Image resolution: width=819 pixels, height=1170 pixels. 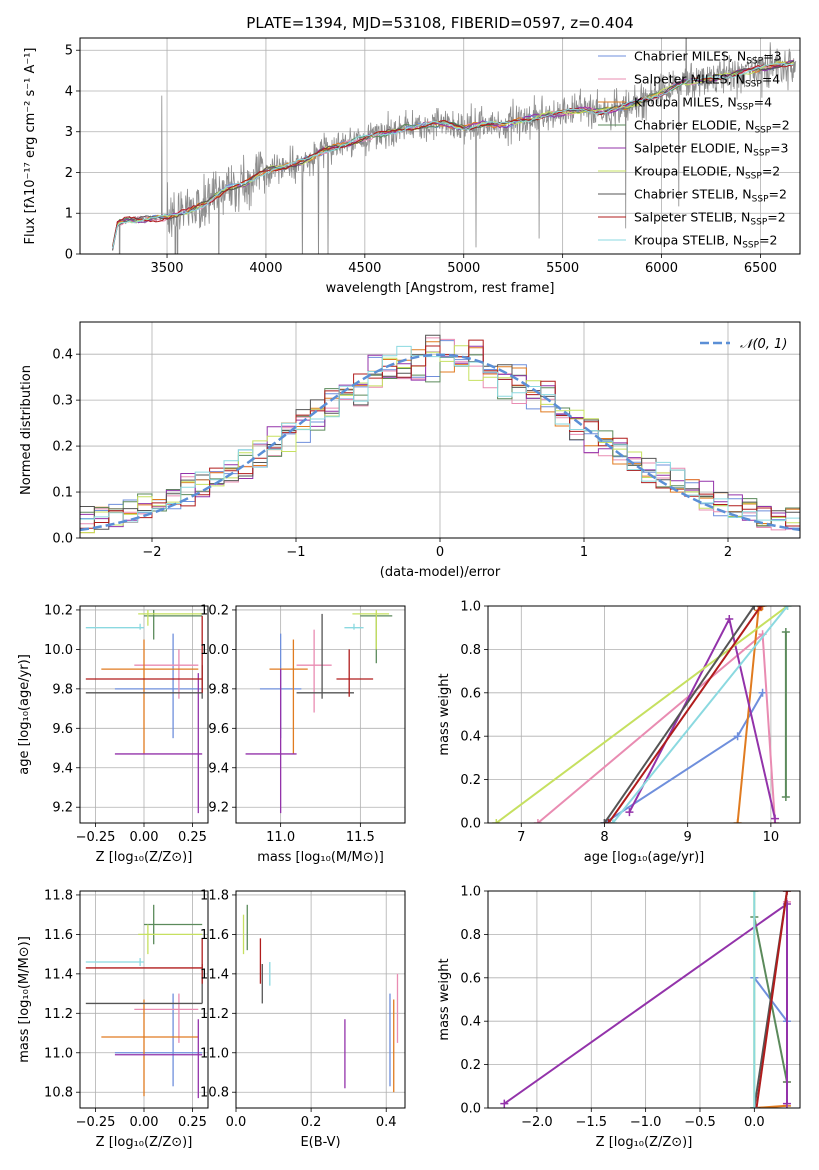 I want to click on weight-vs-z-xtick-label: −1.5, so click(x=591, y=1122).